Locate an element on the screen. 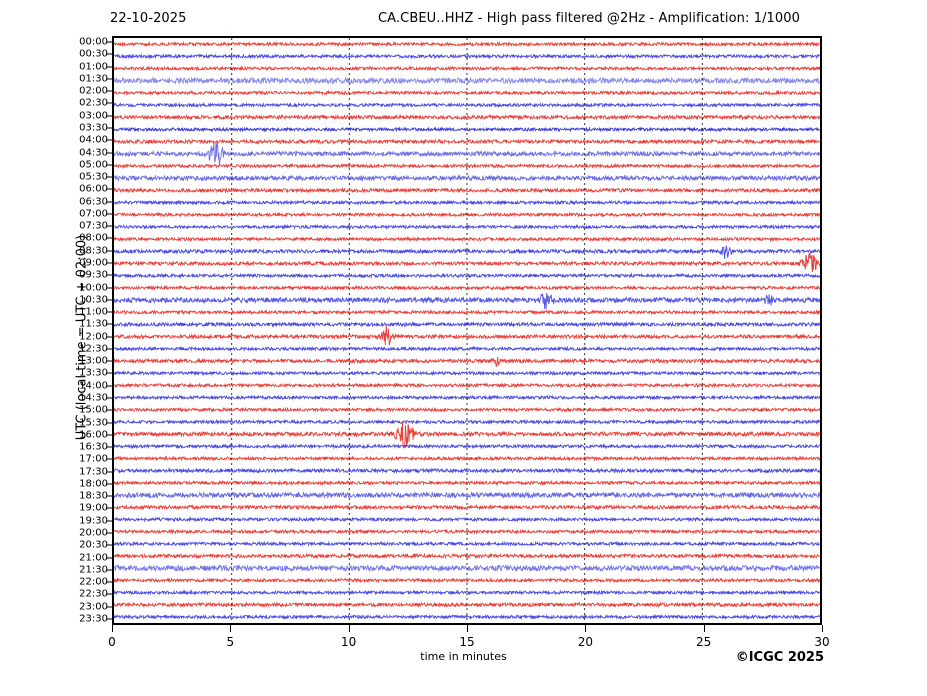  y-axis-tick-label: 04:30 is located at coordinates (93, 153).